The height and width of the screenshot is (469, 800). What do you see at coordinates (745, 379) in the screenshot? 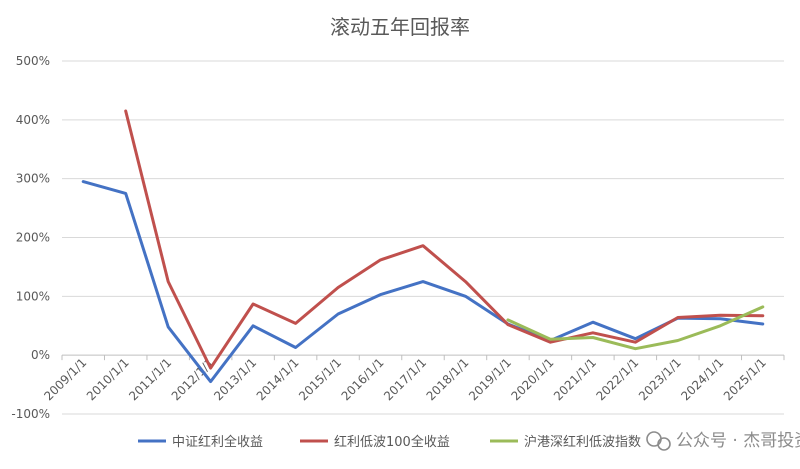
I see `x-tick-label: 2025/1/1` at bounding box center [745, 379].